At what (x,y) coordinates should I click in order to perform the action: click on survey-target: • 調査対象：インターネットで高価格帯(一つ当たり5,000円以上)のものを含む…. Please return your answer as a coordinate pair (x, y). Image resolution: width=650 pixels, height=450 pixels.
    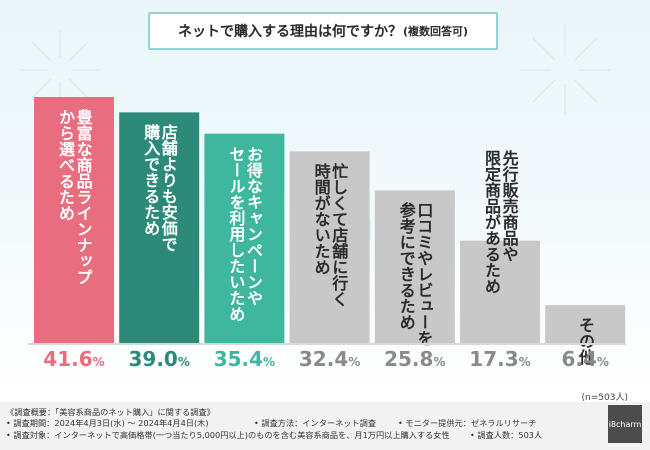
    Looking at the image, I should click on (228, 435).